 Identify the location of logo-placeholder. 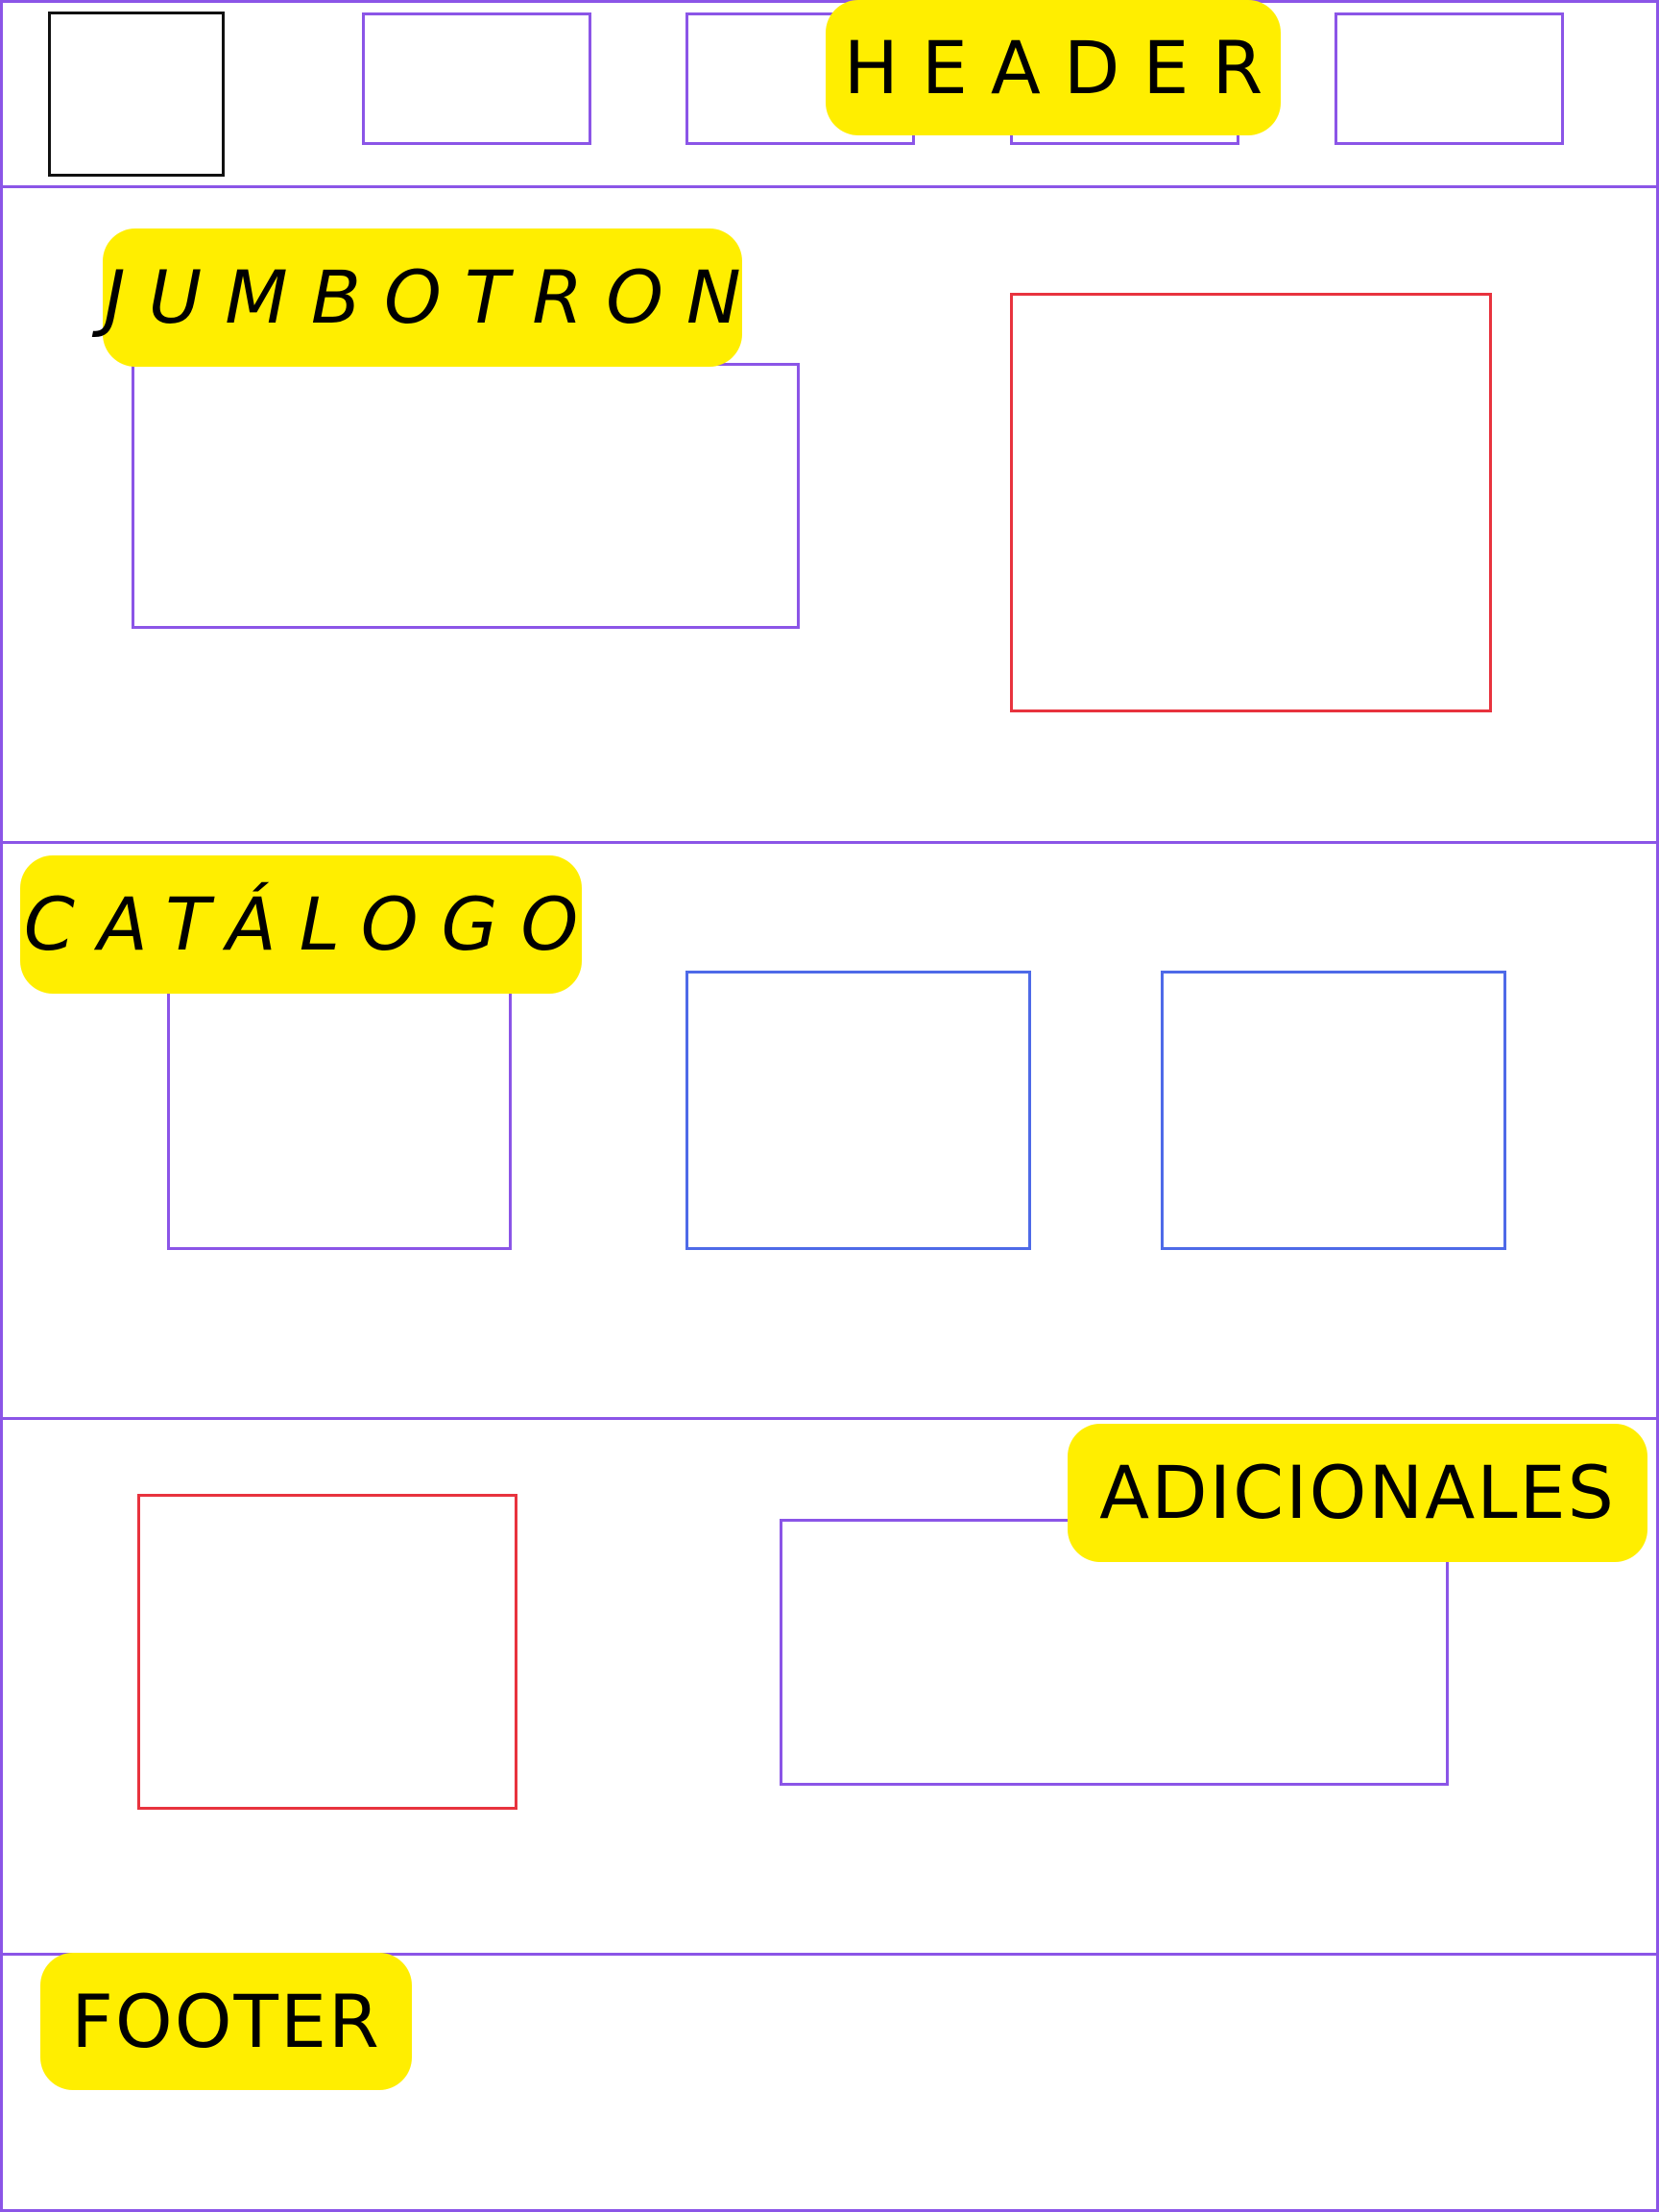
(137, 95).